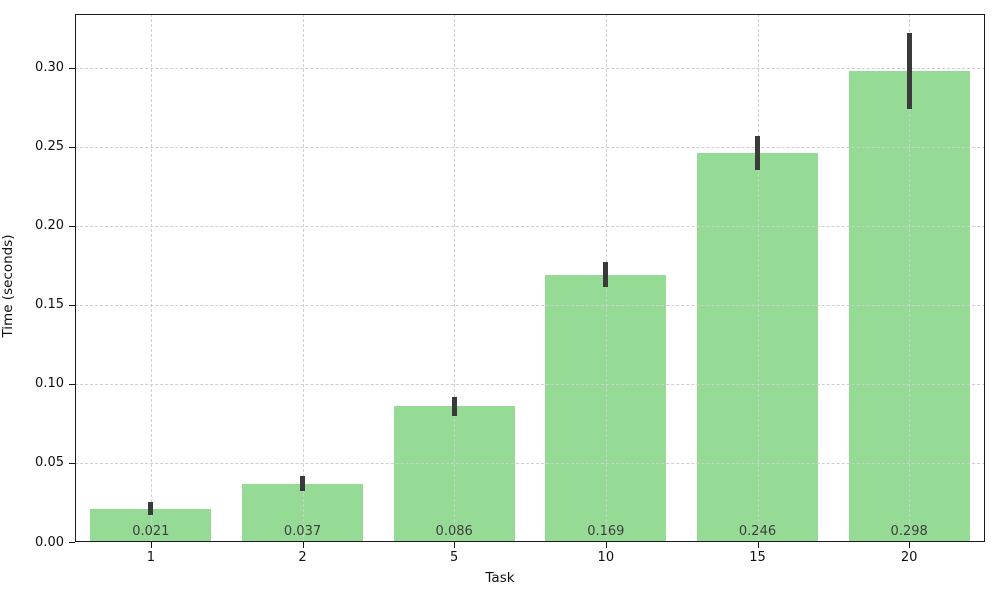 Image resolution: width=1000 pixels, height=600 pixels. What do you see at coordinates (49, 463) in the screenshot?
I see `y-tick-label: 0.05` at bounding box center [49, 463].